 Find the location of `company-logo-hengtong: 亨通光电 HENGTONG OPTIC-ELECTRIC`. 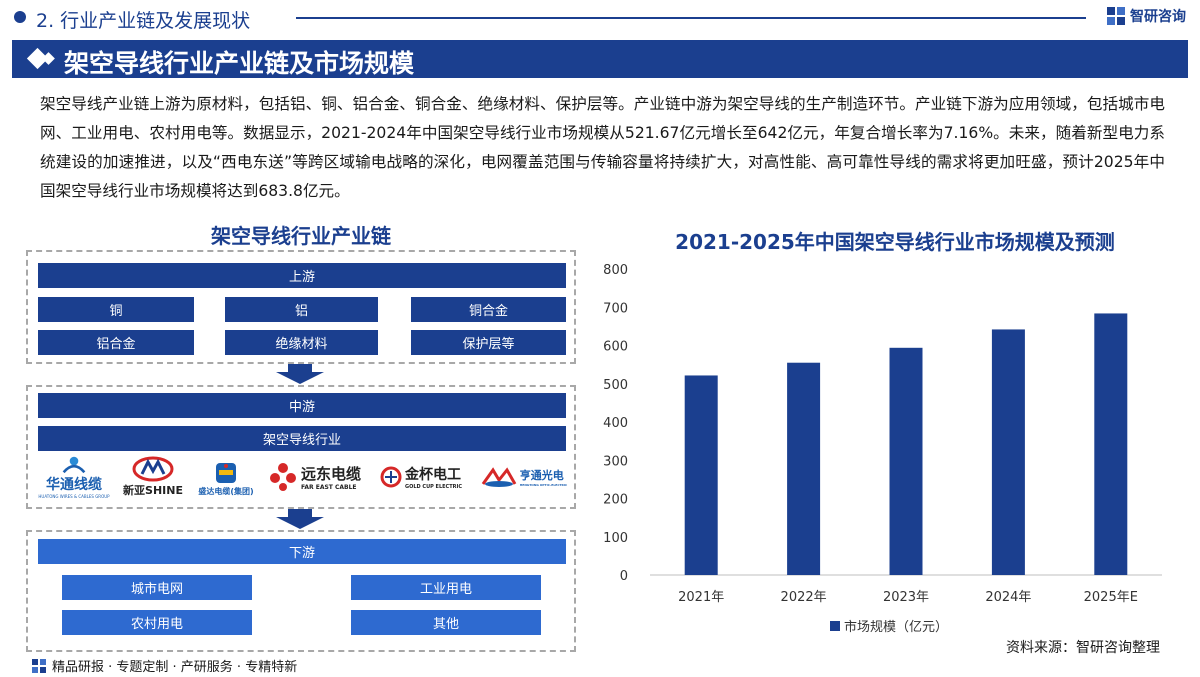

company-logo-hengtong: 亨通光电 HENGTONG OPTIC-ELECTRIC is located at coordinates (524, 477).